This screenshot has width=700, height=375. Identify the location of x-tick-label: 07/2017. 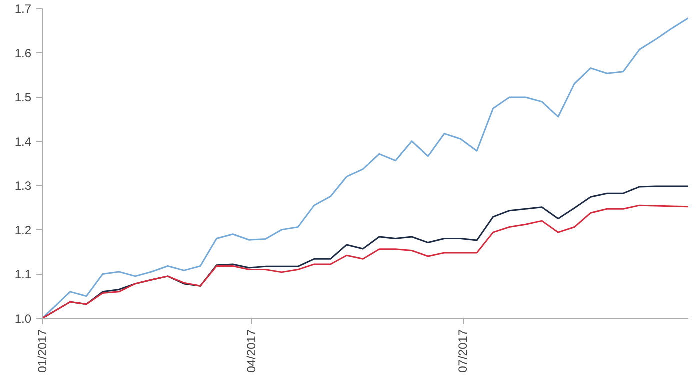
(463, 351).